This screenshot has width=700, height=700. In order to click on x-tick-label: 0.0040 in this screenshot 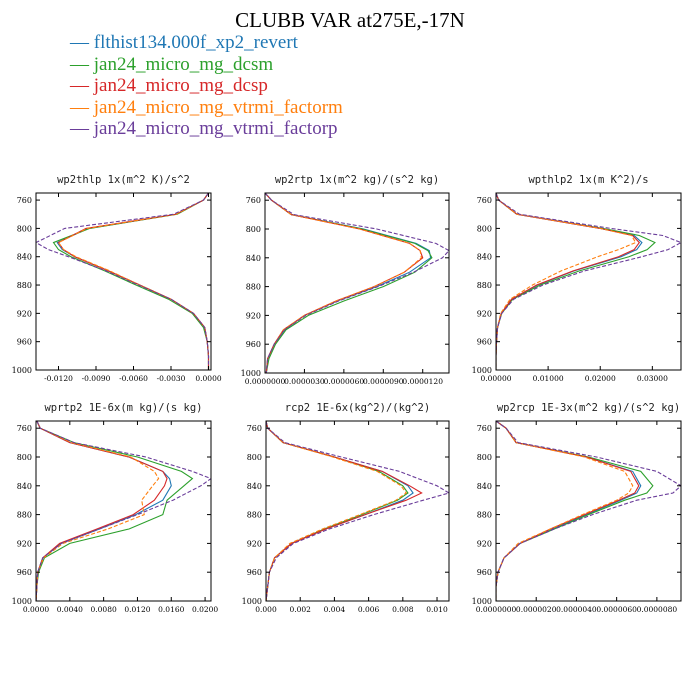, I will do `click(70, 609)`.